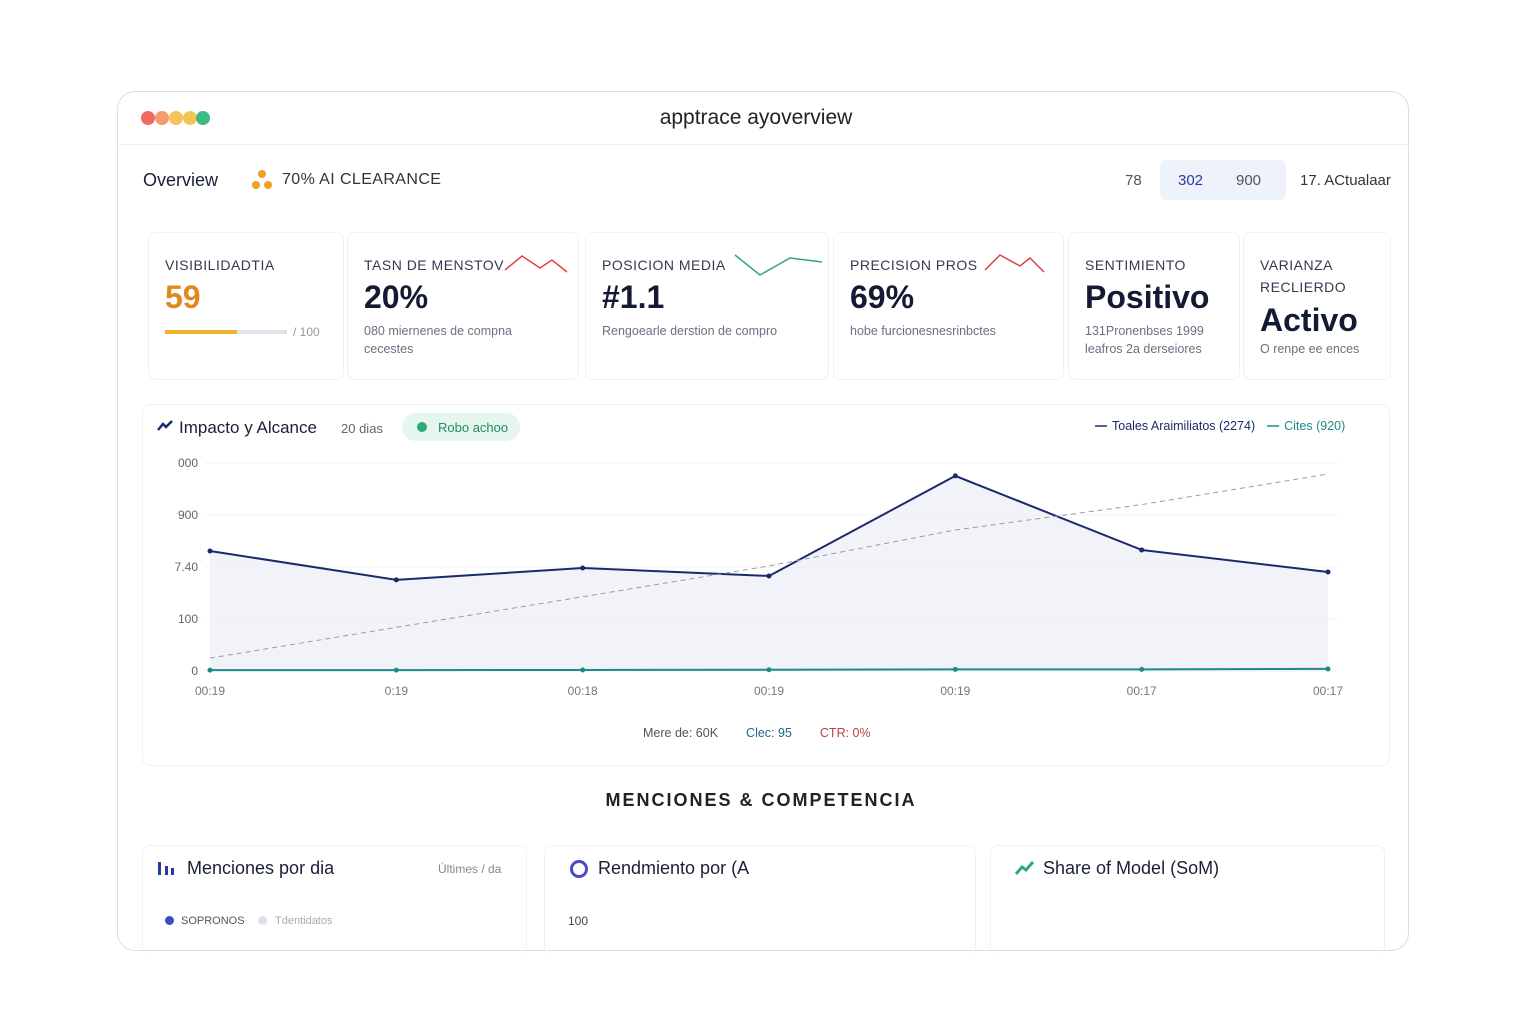 The image size is (1536, 1024). I want to click on kpi-value: Activo, so click(1309, 320).